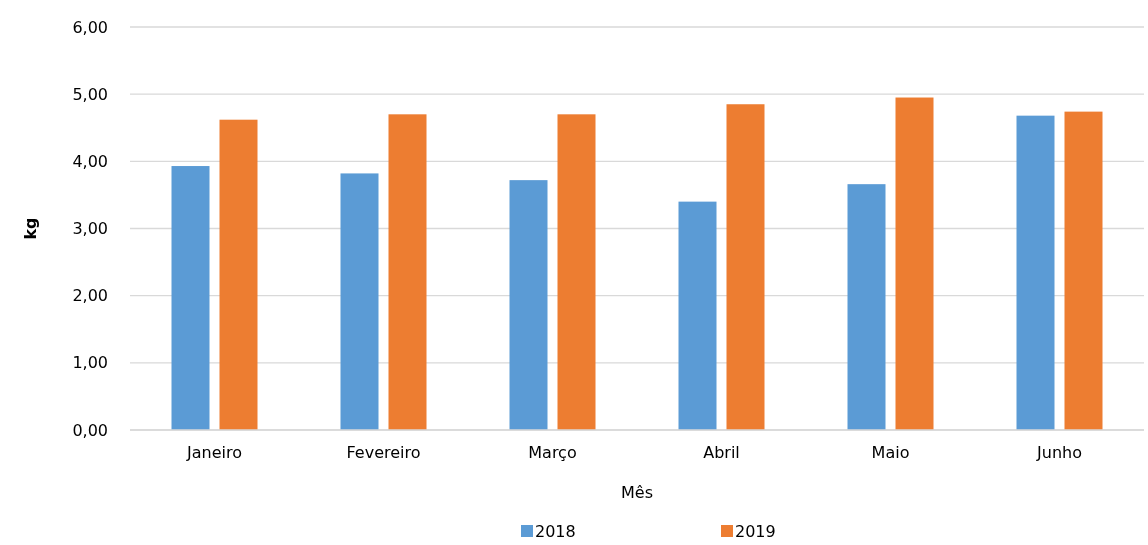  I want to click on y-axis-title: kg, so click(30, 228).